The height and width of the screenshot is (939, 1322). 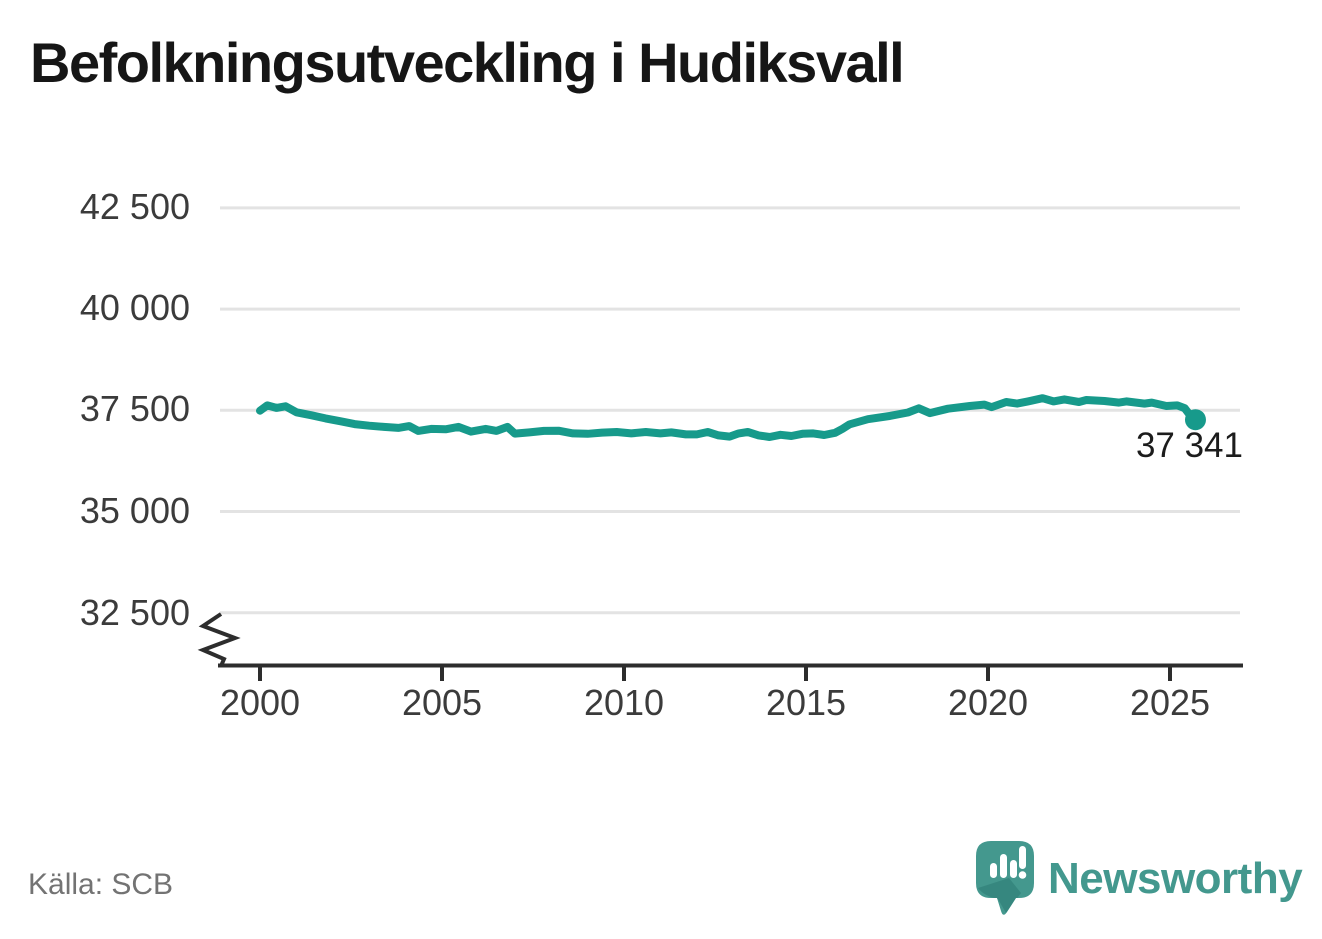 What do you see at coordinates (1170, 702) in the screenshot?
I see `x-axis-tick-label: 2025` at bounding box center [1170, 702].